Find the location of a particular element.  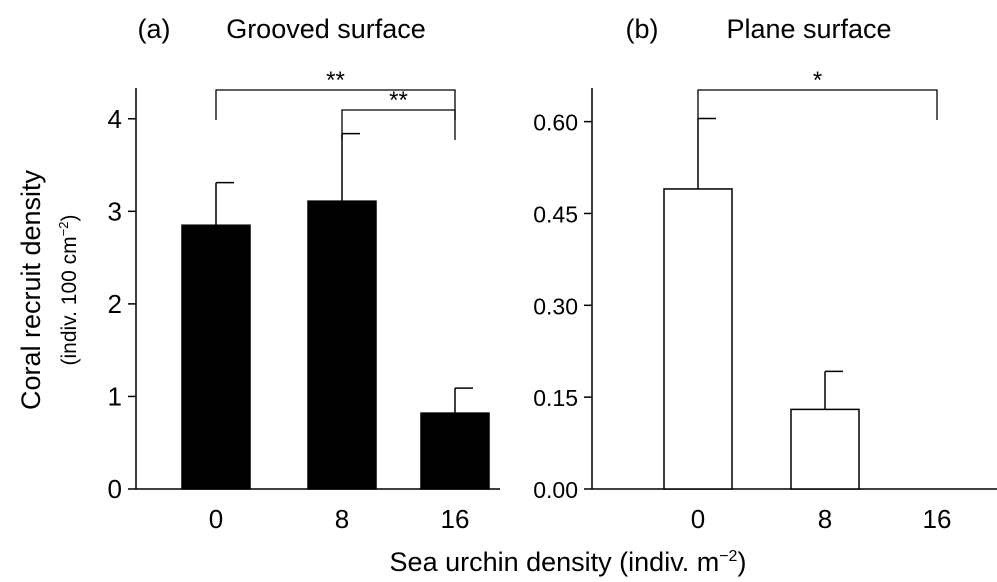

y-axis-label: Coral recruit density is located at coordinates (31, 289).